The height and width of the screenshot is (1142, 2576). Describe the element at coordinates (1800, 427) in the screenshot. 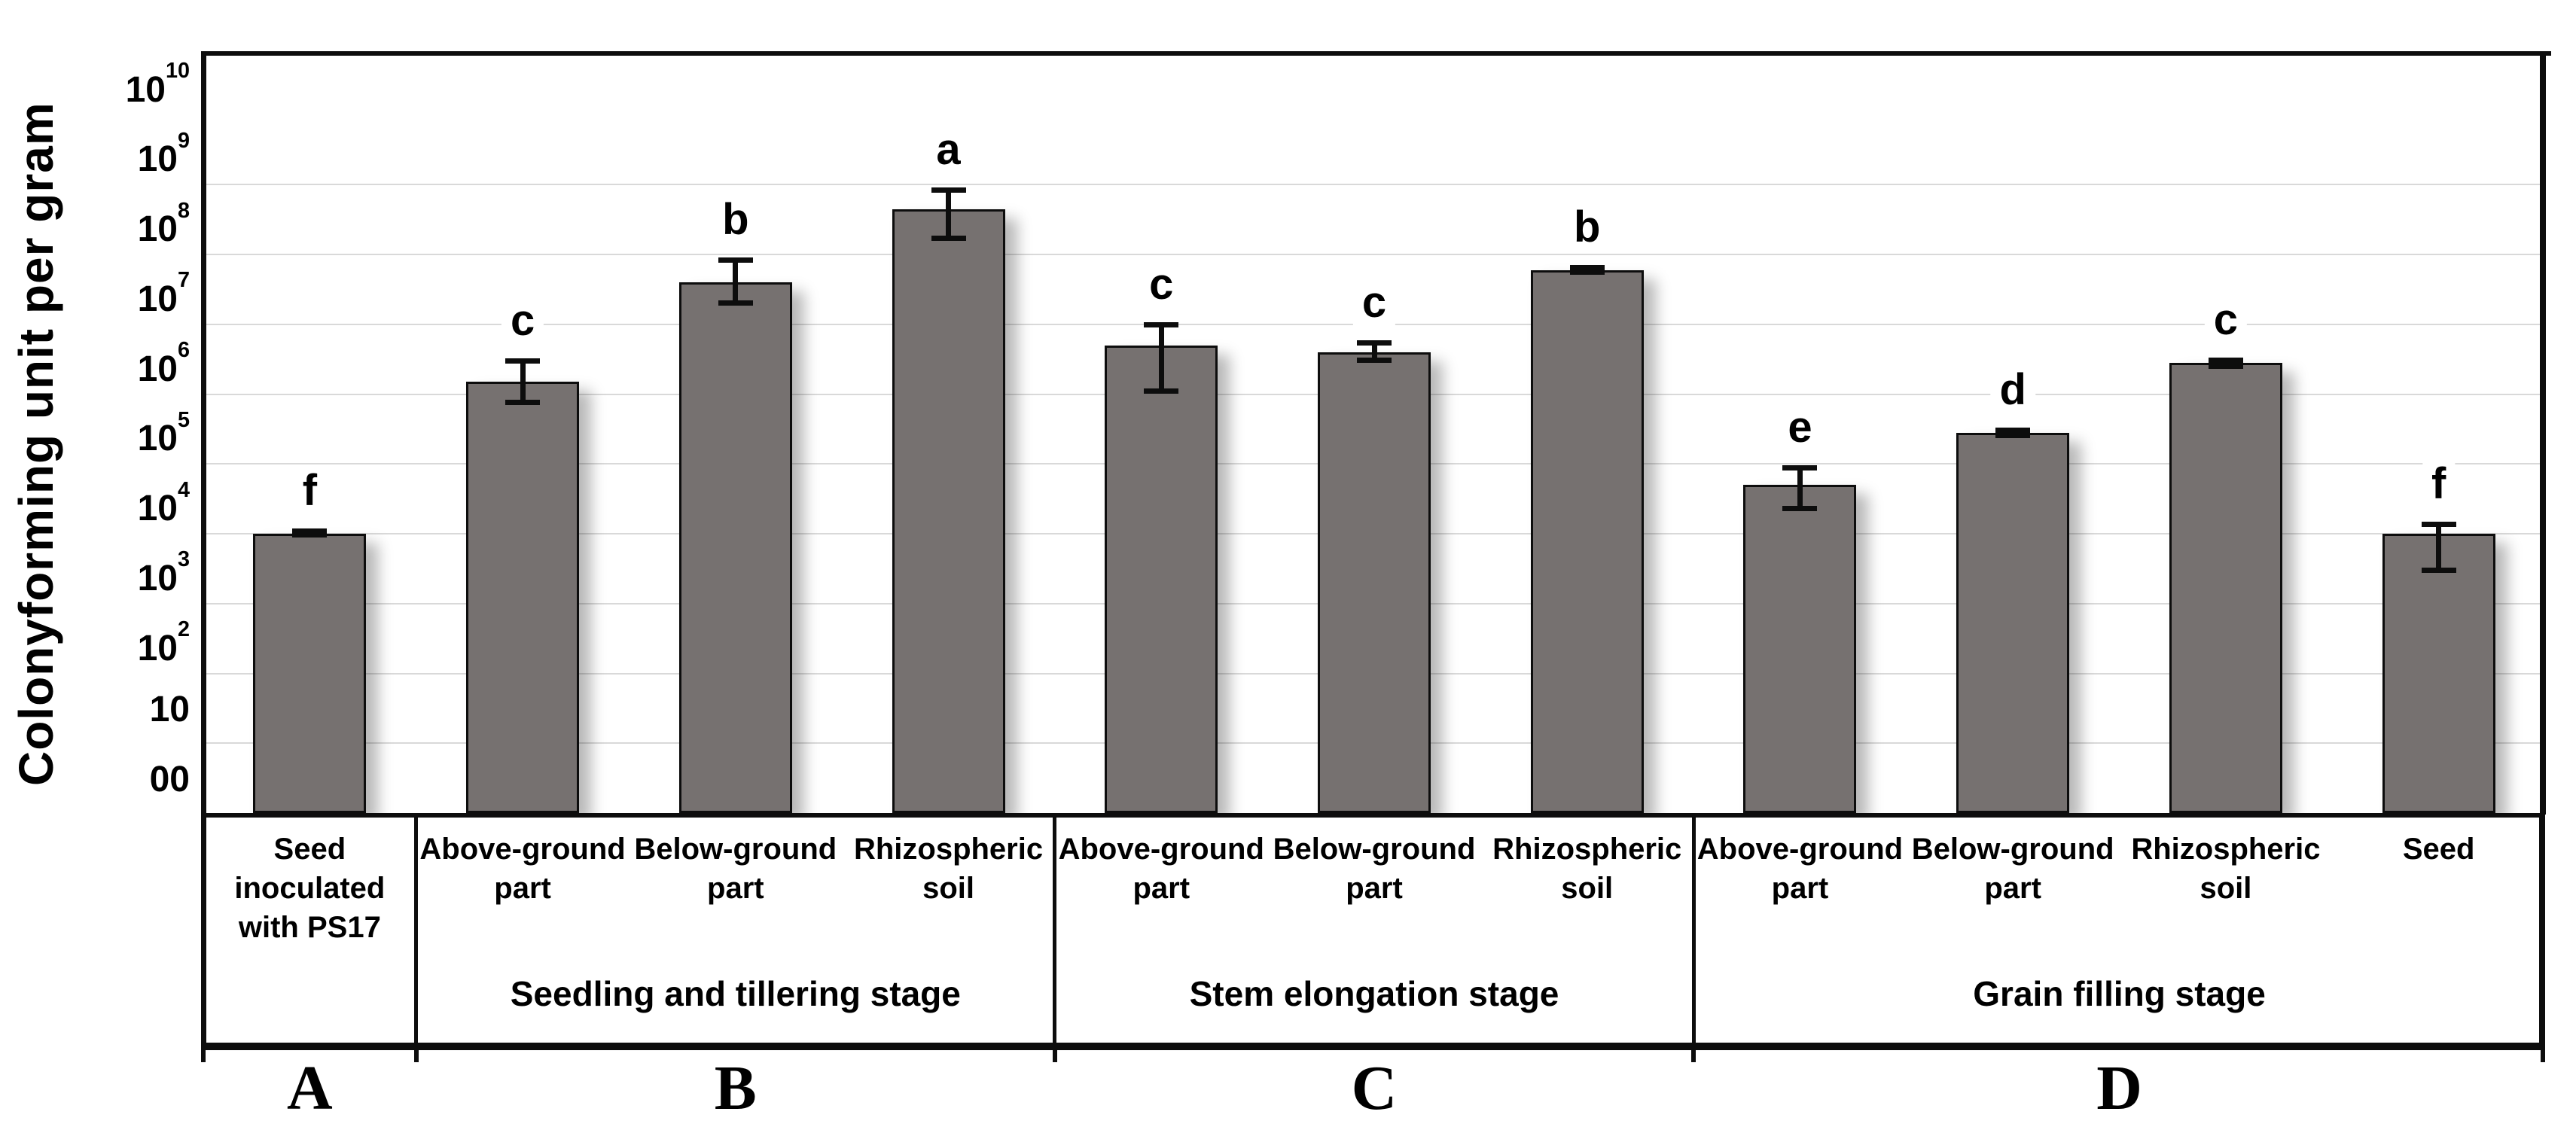

I see `significance-letter: e` at that location.